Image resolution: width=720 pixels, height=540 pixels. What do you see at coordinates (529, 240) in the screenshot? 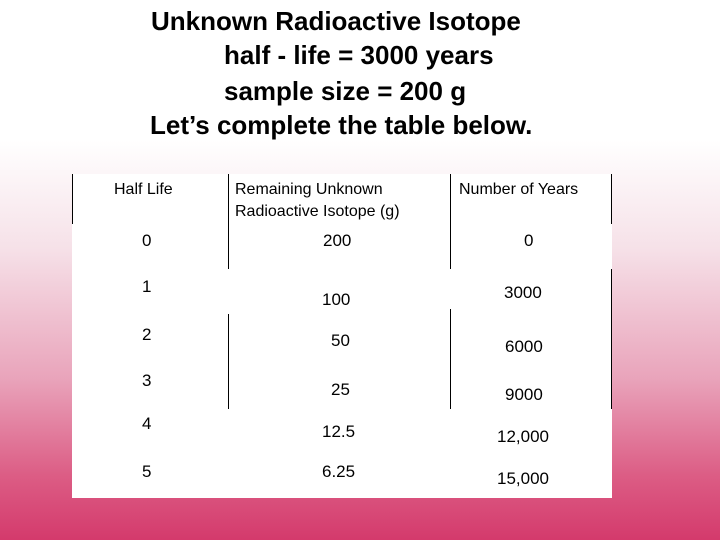
I see `cell-years: 0` at bounding box center [529, 240].